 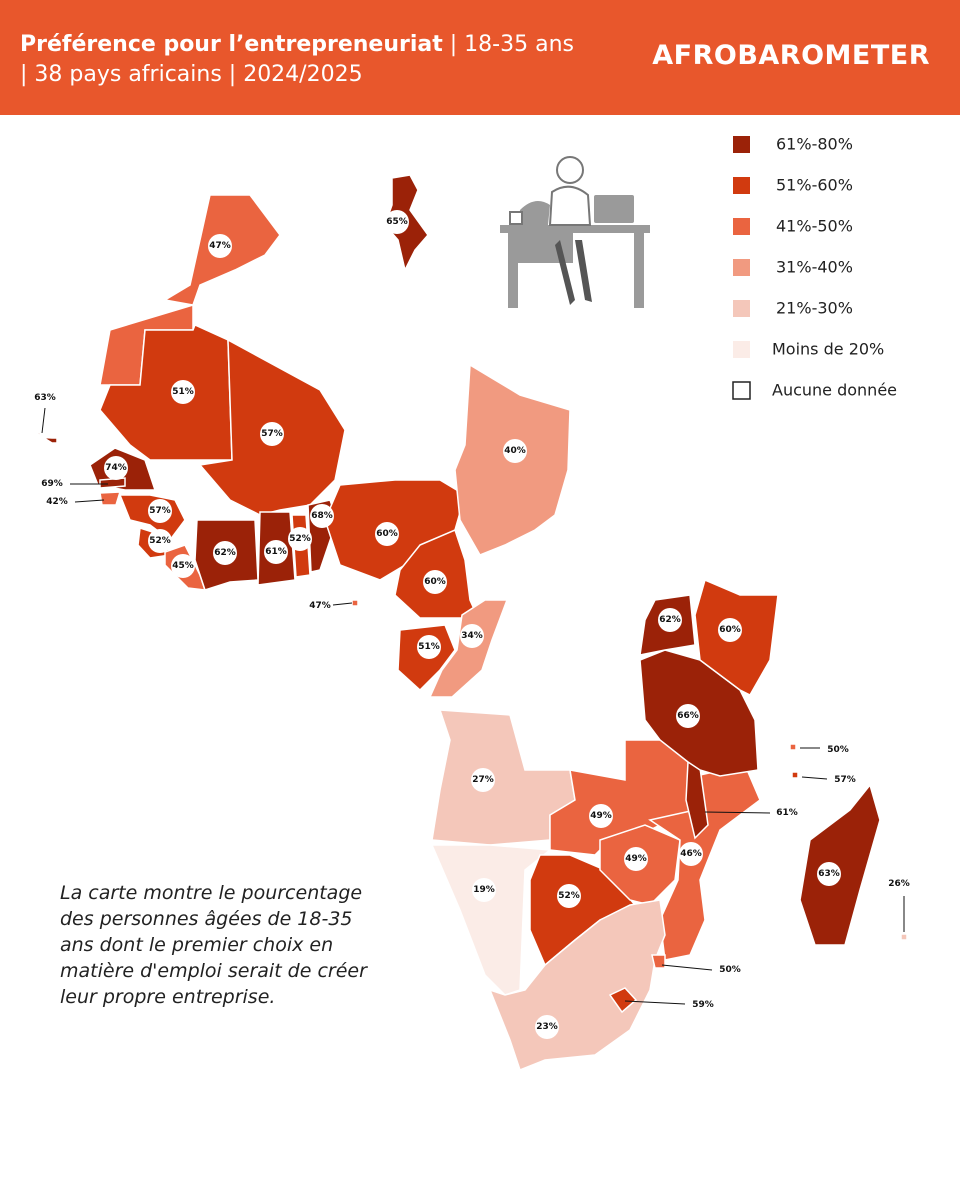 I want to click on region-label: 19%, so click(x=484, y=890).